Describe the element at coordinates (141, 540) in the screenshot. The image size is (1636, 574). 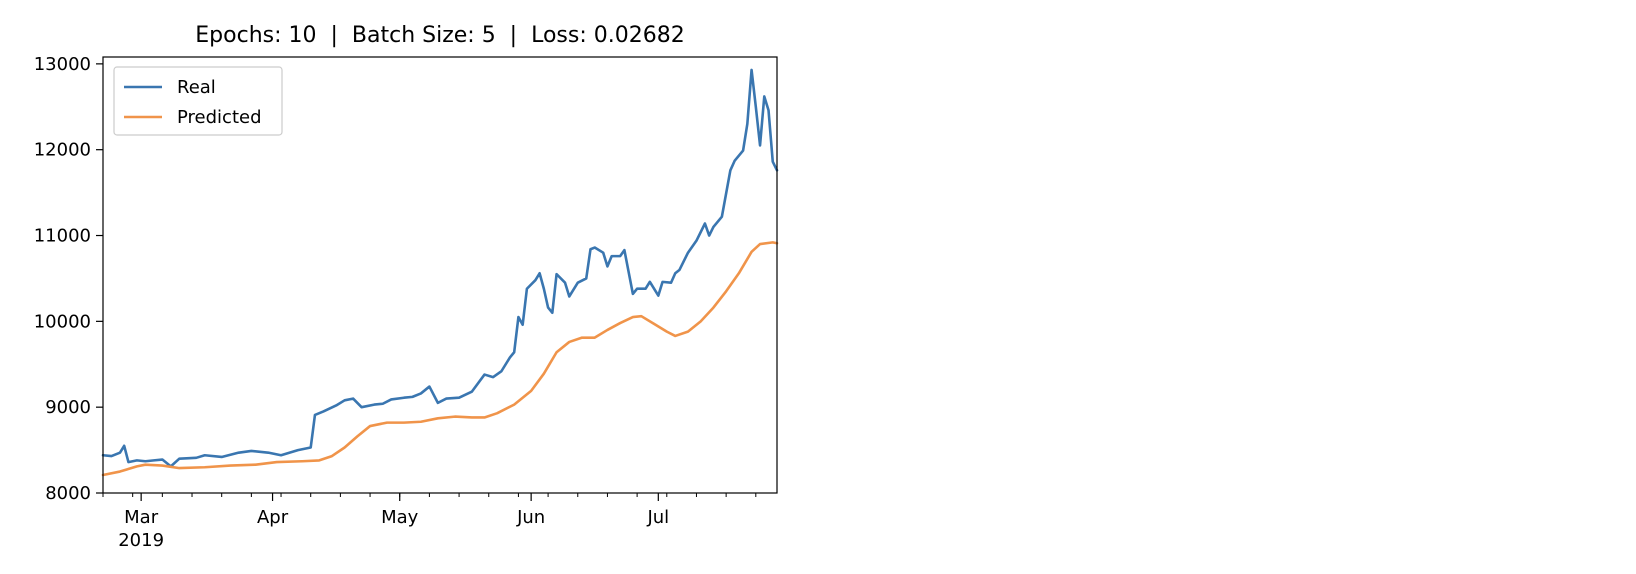
I see `x-tick-sublabel: 2019` at that location.